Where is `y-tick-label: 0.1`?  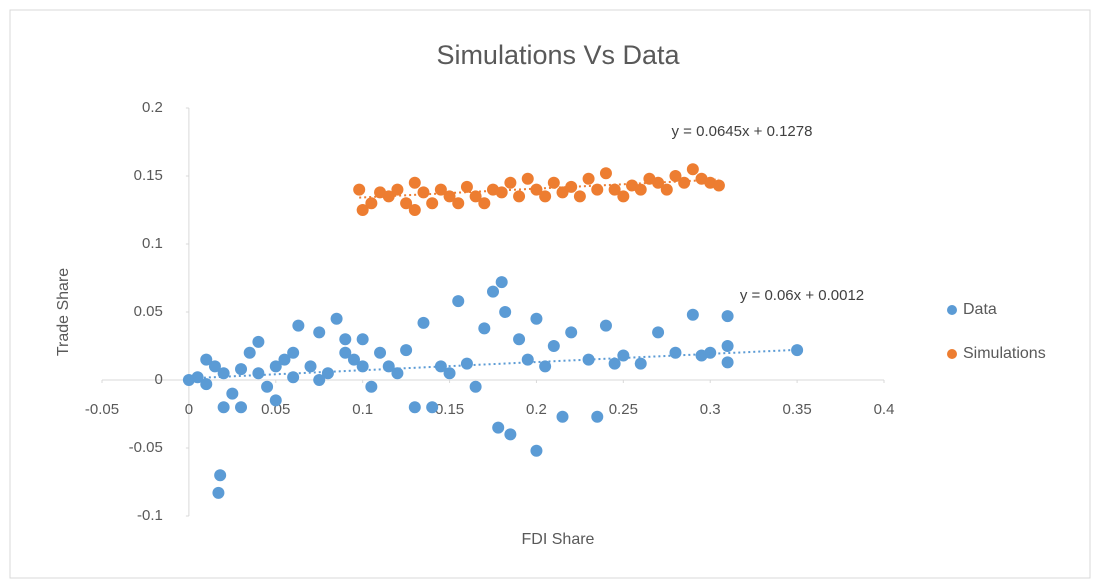 y-tick-label: 0.1 is located at coordinates (152, 243).